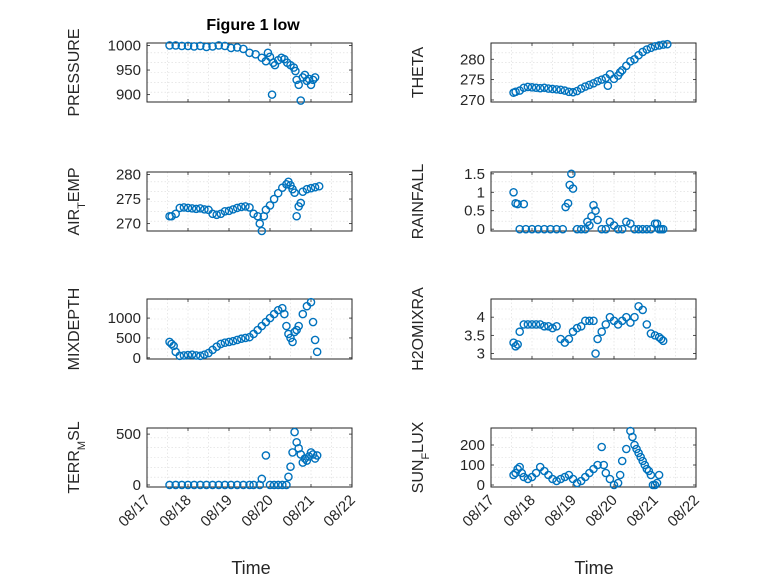 The height and width of the screenshot is (583, 778). I want to click on subplot-air_temp: 270 275 280 AIRTEMP, so click(209, 201).